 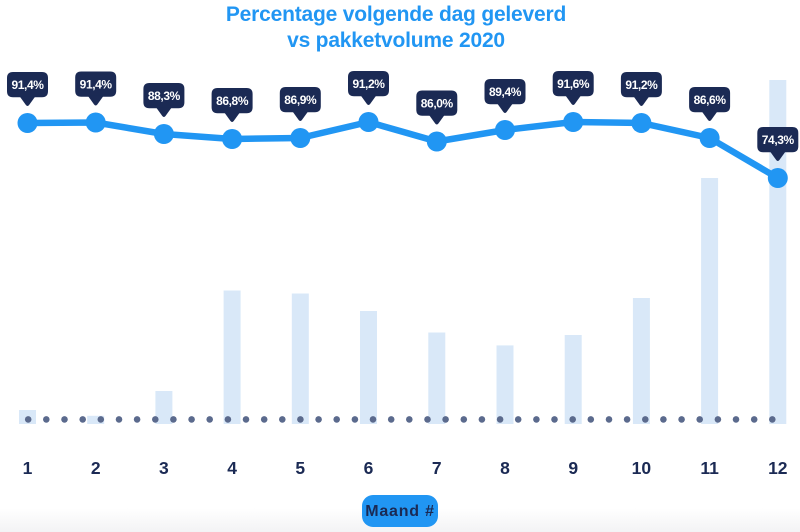 What do you see at coordinates (300, 100) in the screenshot?
I see `svg-text: 86,9%` at bounding box center [300, 100].